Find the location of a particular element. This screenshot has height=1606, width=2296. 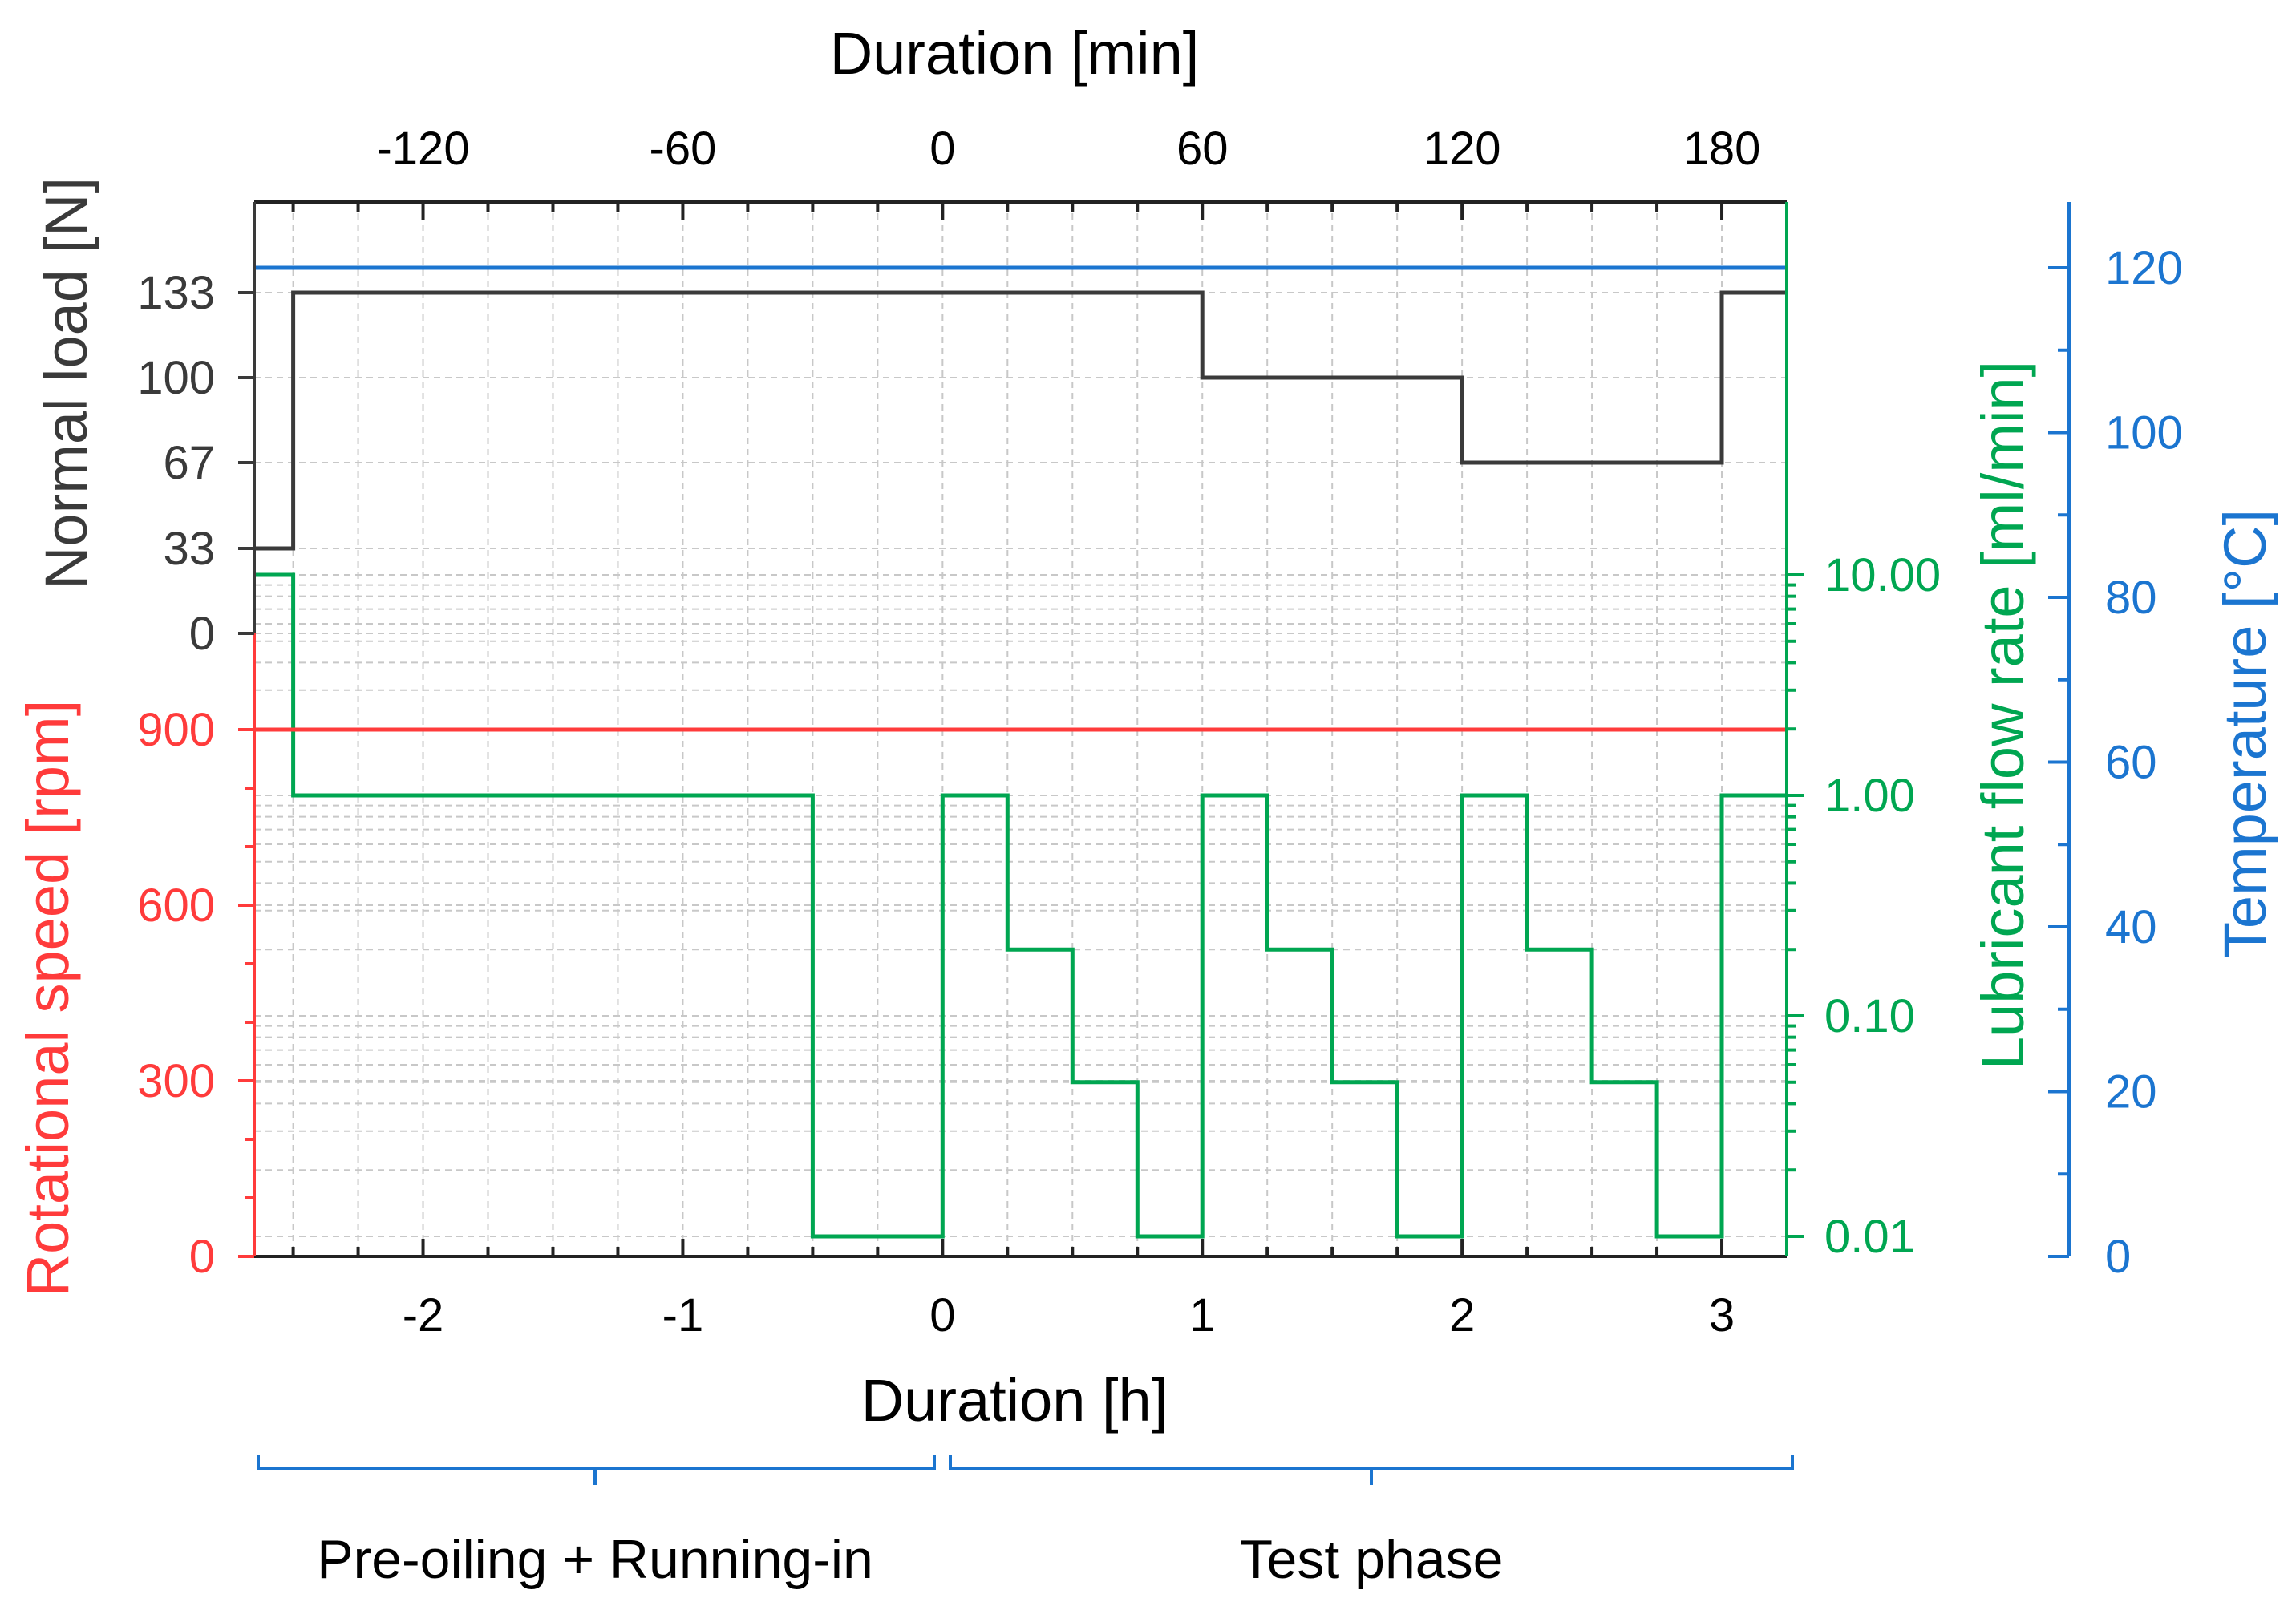

temperature-tick-label: 80 is located at coordinates (2131, 598).